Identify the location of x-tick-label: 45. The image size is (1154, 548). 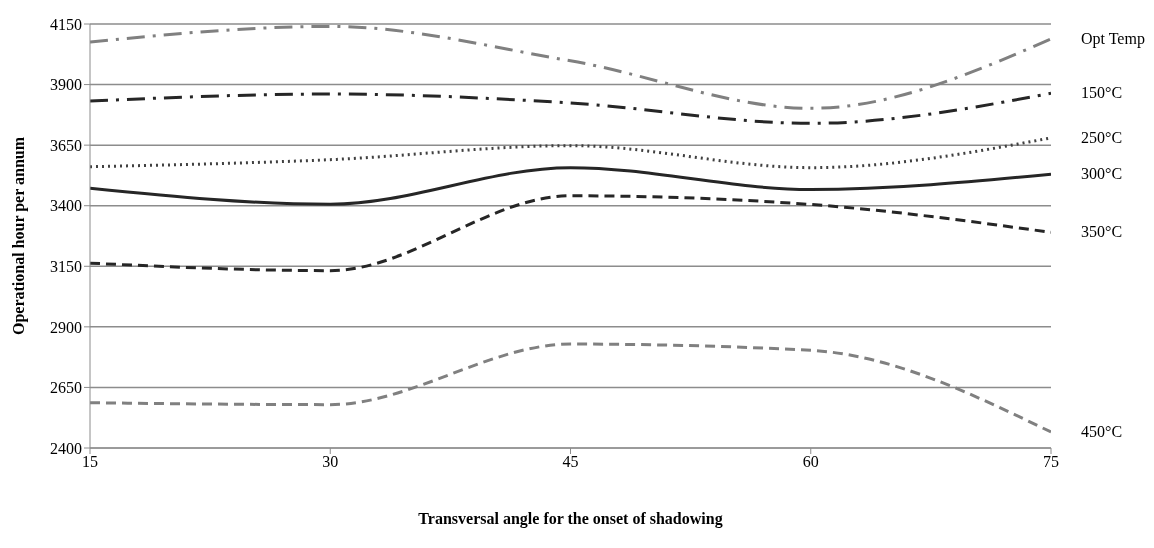
(570, 462).